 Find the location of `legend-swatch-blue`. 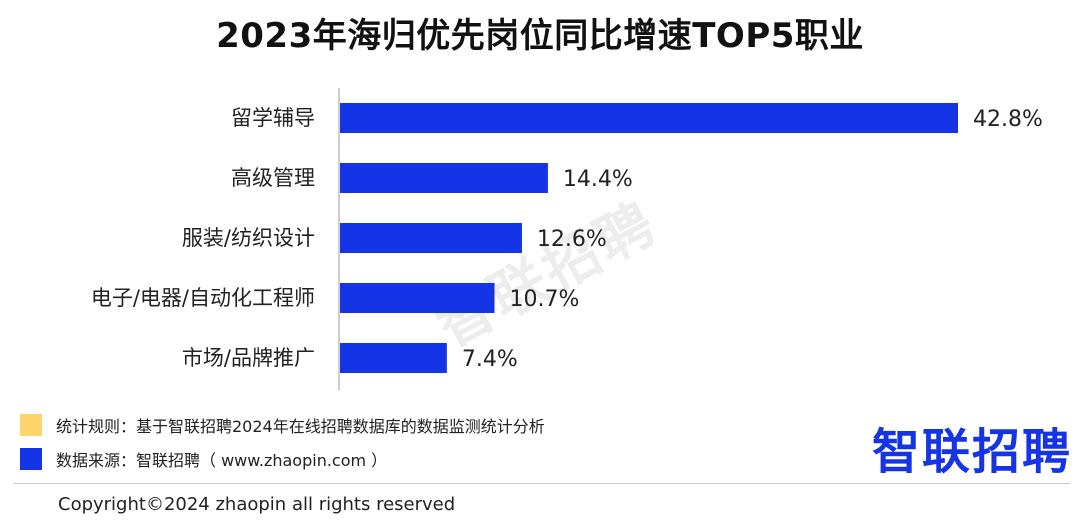

legend-swatch-blue is located at coordinates (31, 459).